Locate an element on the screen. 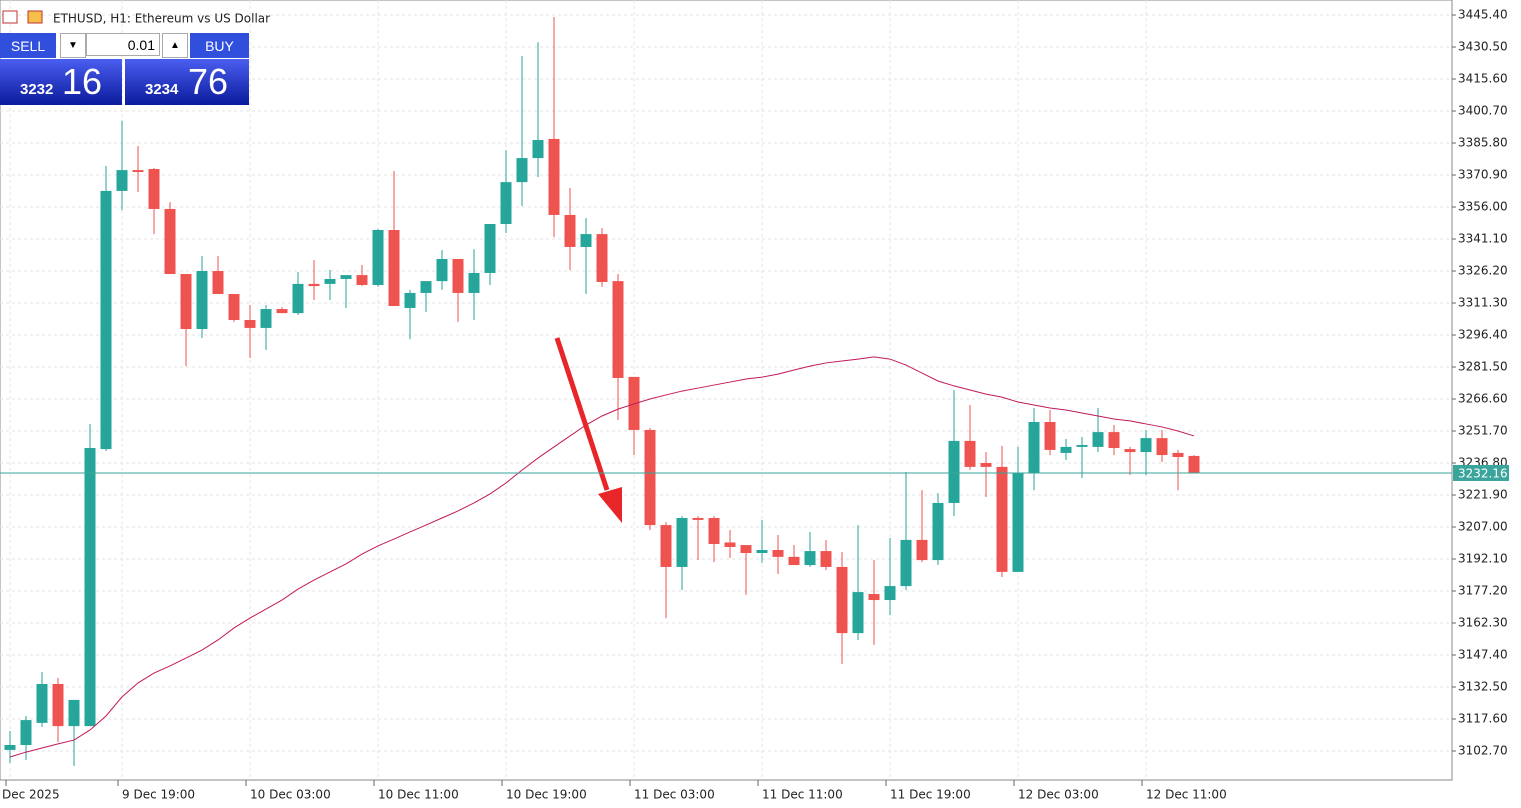 This screenshot has height=808, width=1521. y-tick-label: 3147.40 is located at coordinates (1483, 655).